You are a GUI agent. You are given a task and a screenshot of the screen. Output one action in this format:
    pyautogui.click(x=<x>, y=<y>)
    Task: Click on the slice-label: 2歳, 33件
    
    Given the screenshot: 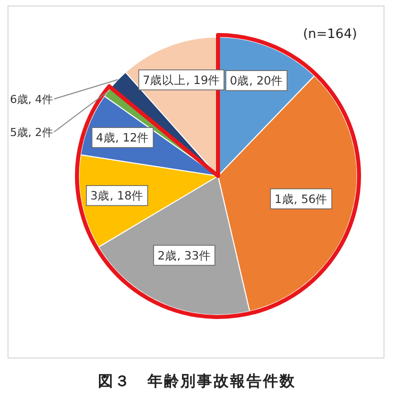 What is the action you would take?
    pyautogui.click(x=184, y=255)
    